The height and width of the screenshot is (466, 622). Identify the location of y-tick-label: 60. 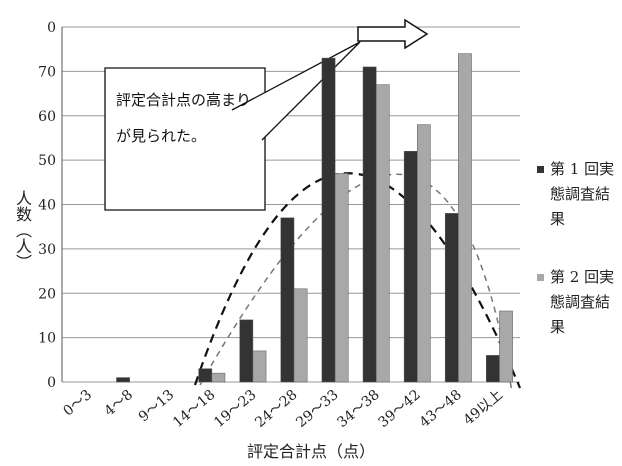
(47, 117).